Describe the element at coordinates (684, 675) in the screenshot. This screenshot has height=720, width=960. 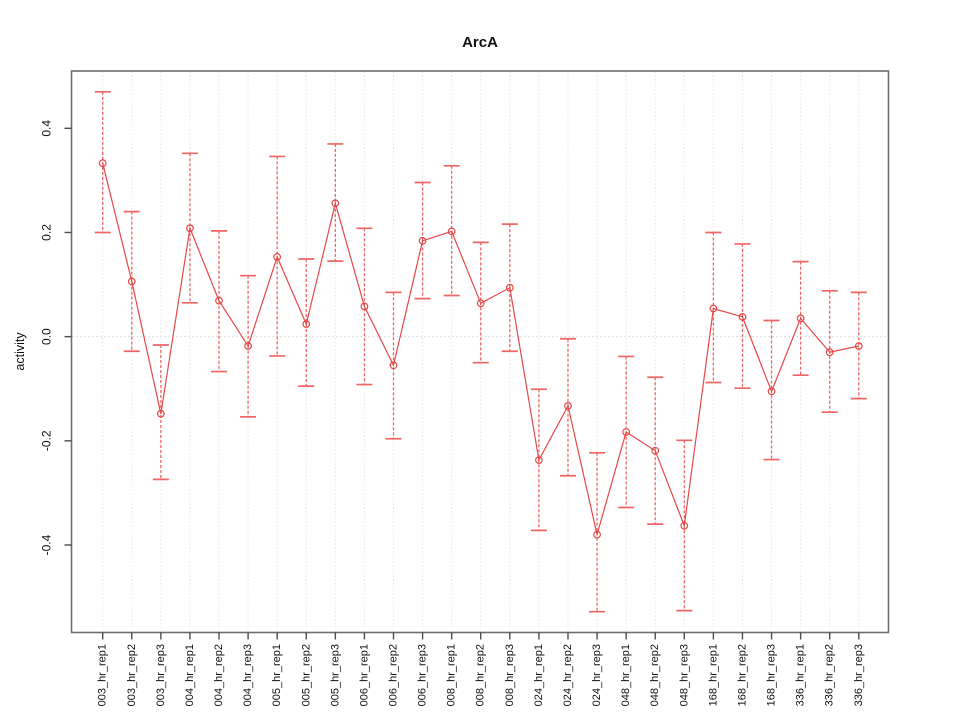
I see `x-axis-tick-label: 048_hr_rep3` at that location.